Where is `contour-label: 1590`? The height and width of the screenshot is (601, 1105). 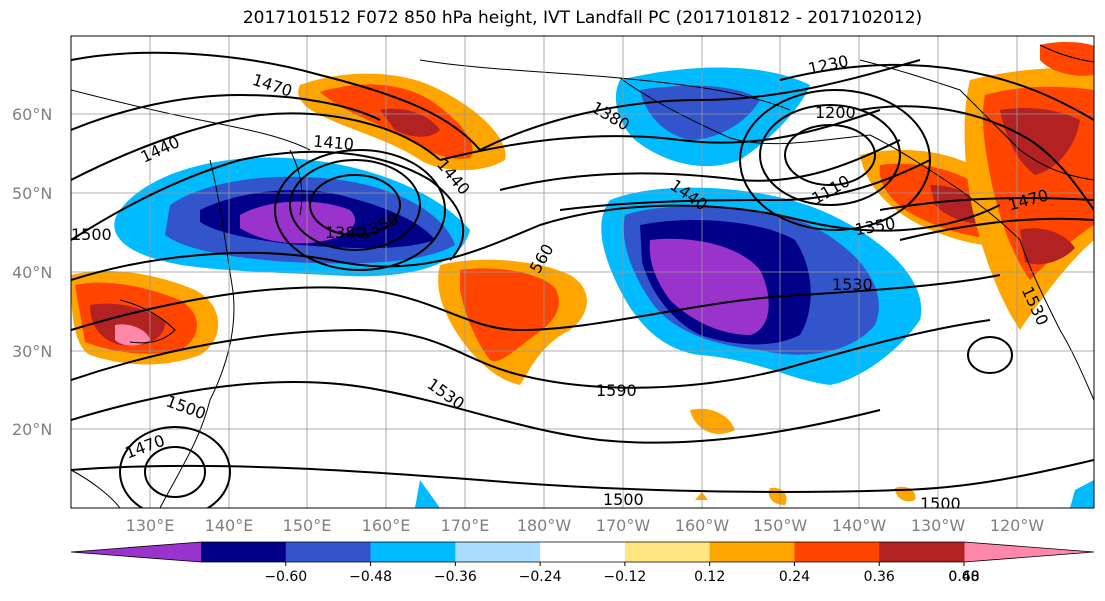 contour-label: 1590 is located at coordinates (616, 390).